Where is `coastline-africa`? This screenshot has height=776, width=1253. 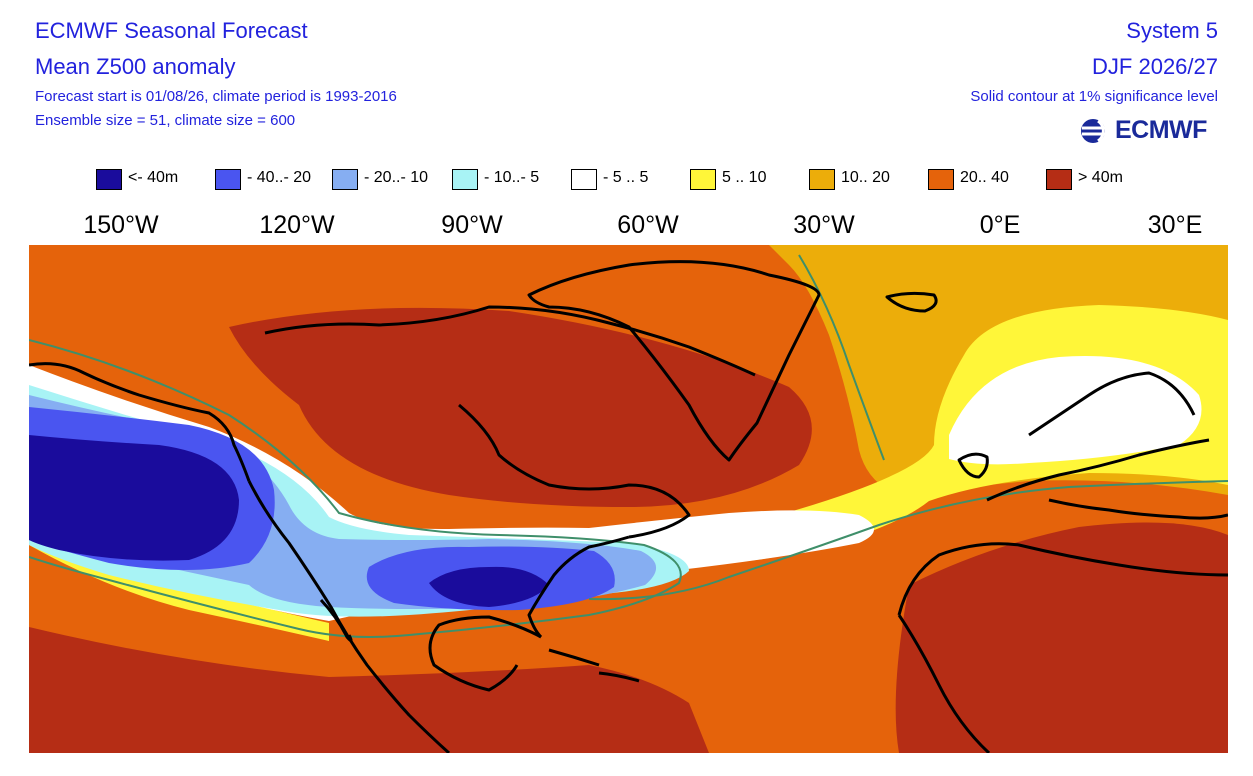
coastline-africa is located at coordinates (1062, 647).